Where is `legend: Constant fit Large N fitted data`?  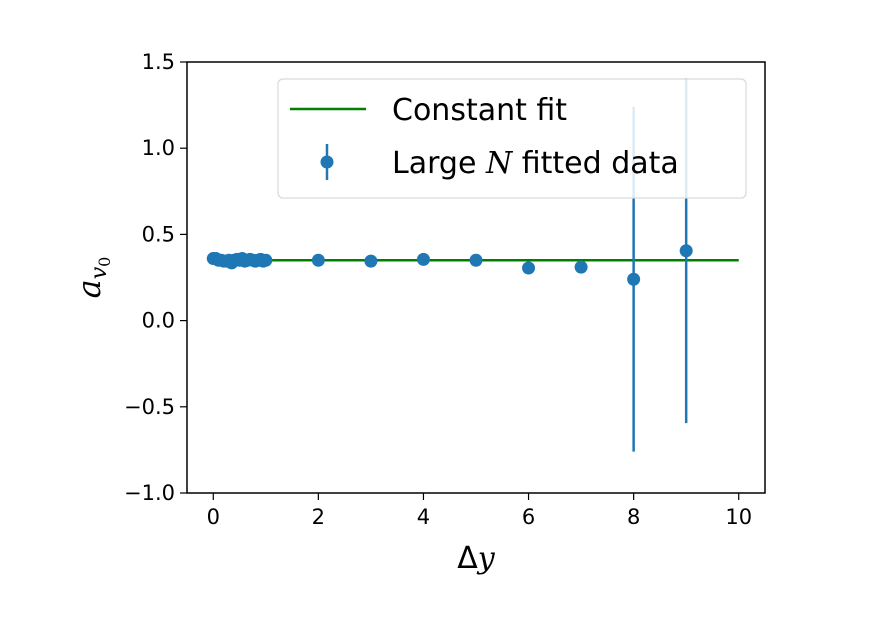 legend: Constant fit Large N fitted data is located at coordinates (512, 138).